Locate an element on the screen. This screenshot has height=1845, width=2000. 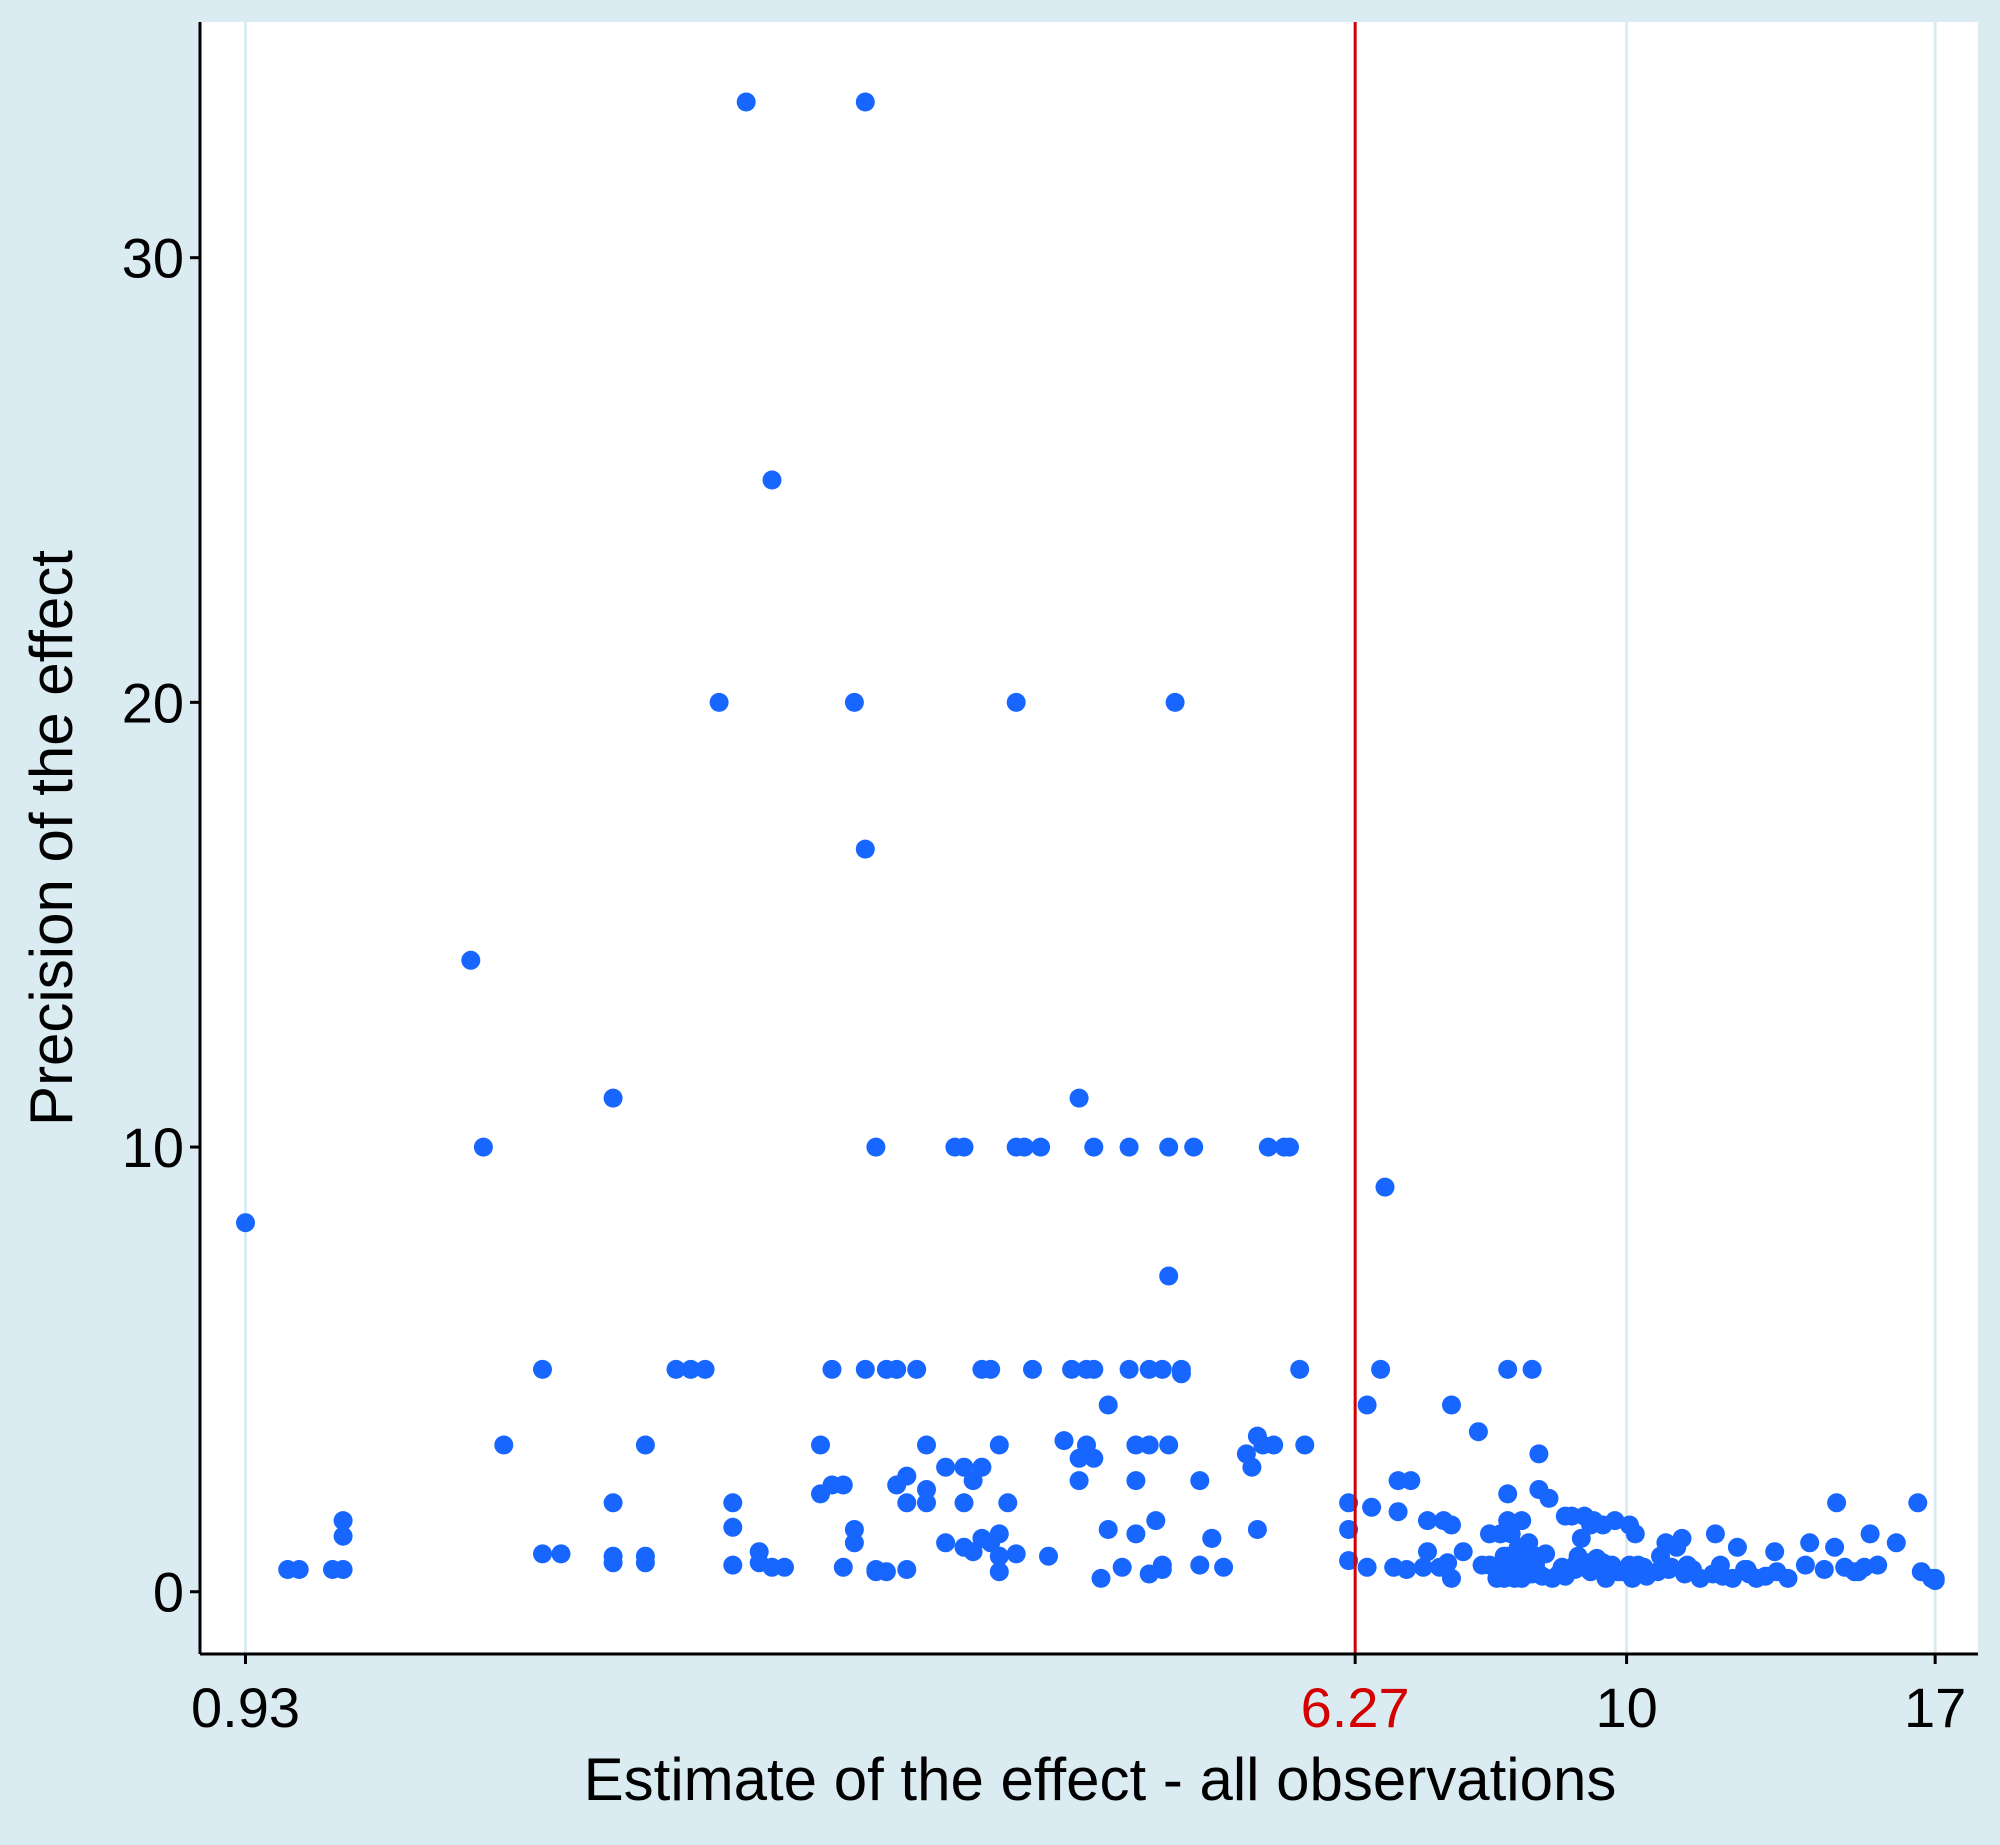
y-tick-label: 10 is located at coordinates (153, 1147).